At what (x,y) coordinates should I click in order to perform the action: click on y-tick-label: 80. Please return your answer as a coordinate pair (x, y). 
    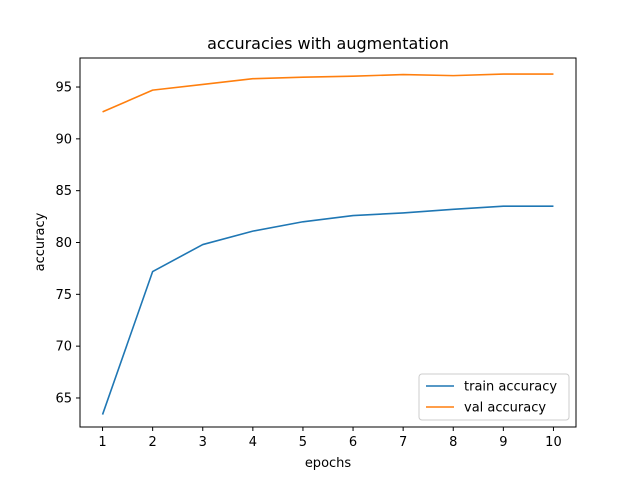
    Looking at the image, I should click on (63, 243).